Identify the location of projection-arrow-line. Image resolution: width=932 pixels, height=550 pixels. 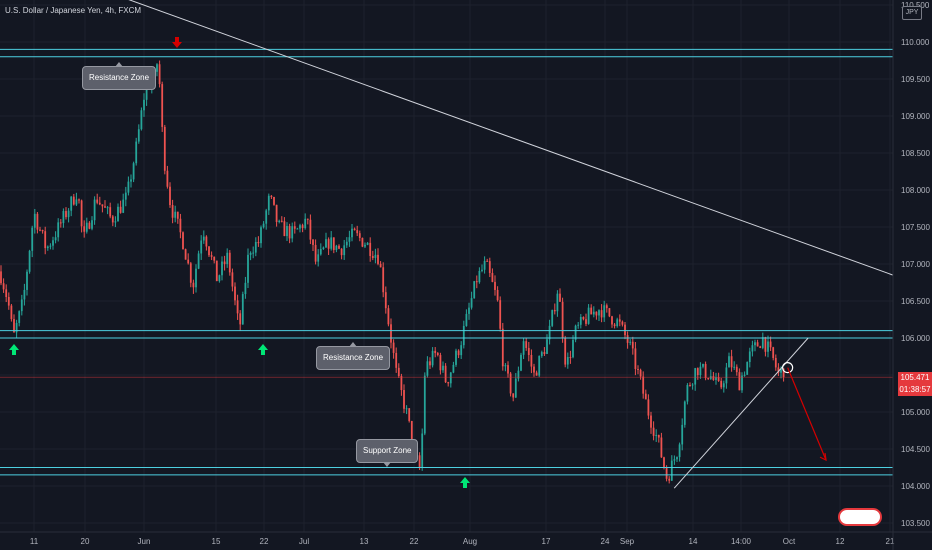
(807, 414).